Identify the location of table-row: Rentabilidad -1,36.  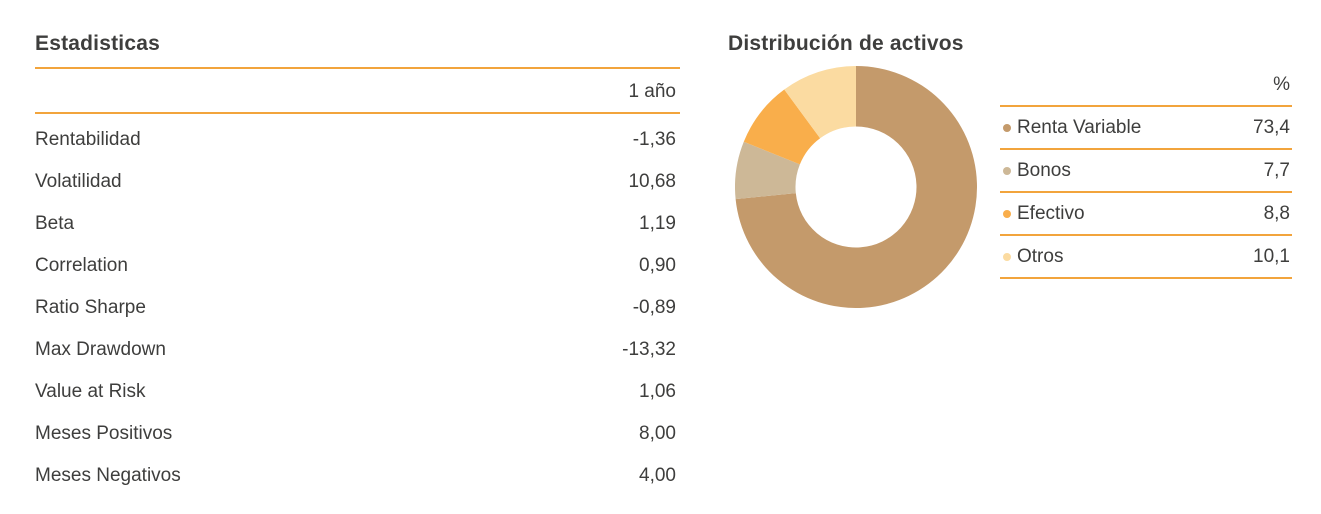
(357, 140).